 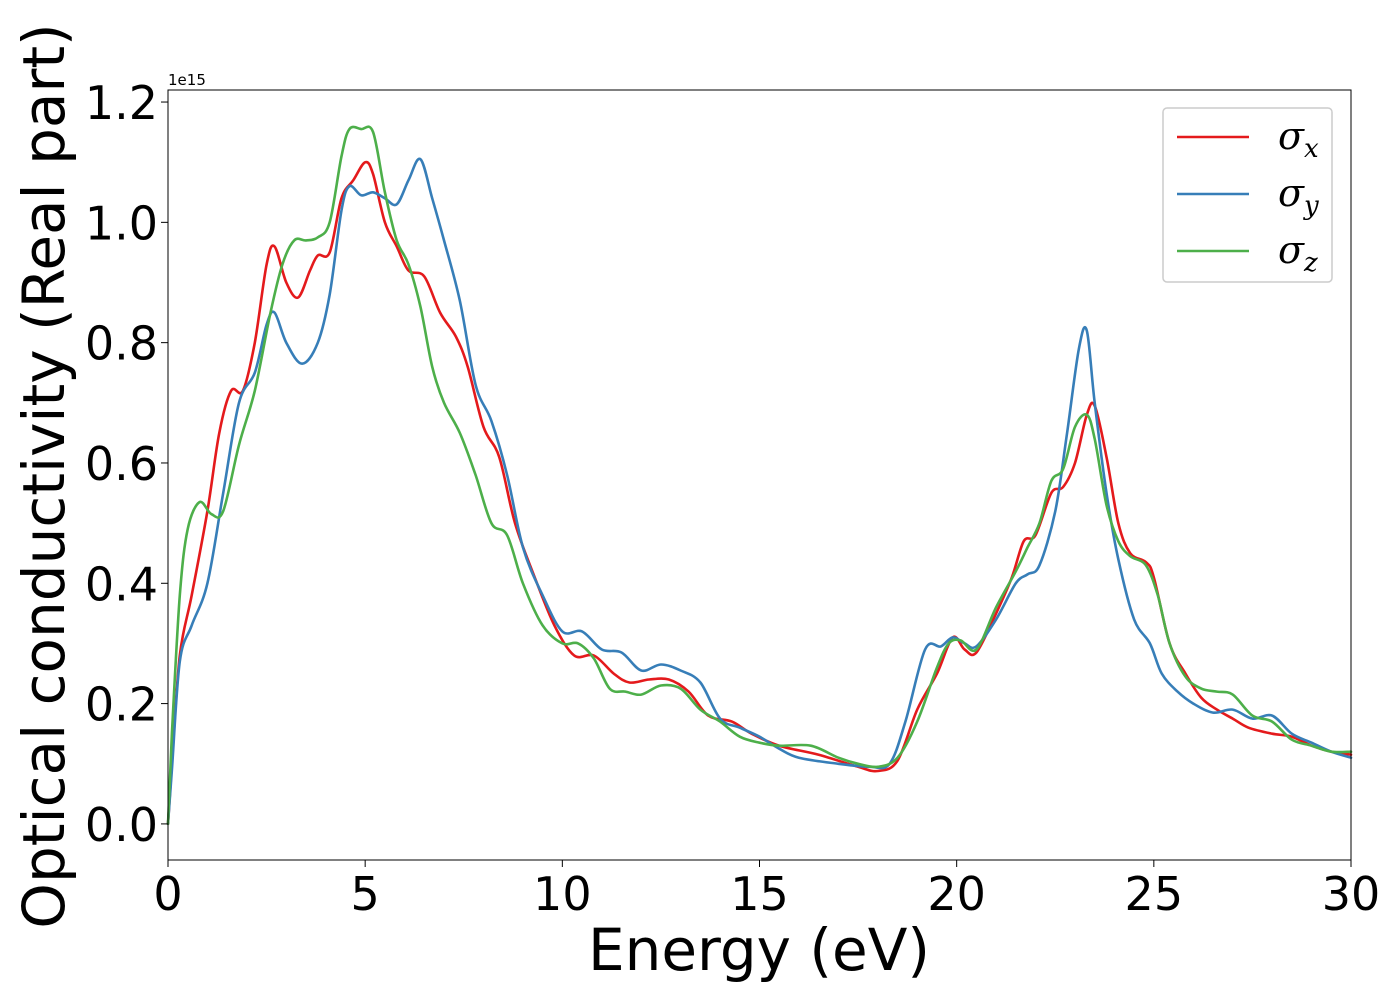 What do you see at coordinates (187, 80) in the screenshot?
I see `y-offset-text: 1e15` at bounding box center [187, 80].